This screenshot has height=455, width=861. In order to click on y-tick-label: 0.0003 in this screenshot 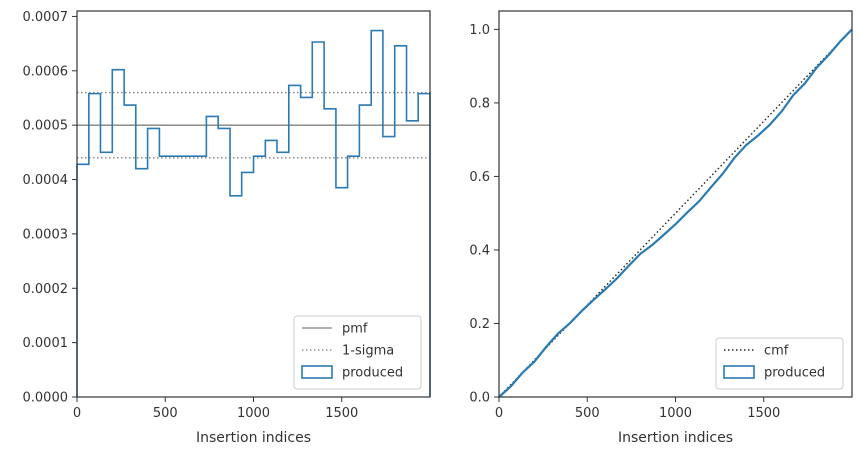, I will do `click(46, 234)`.